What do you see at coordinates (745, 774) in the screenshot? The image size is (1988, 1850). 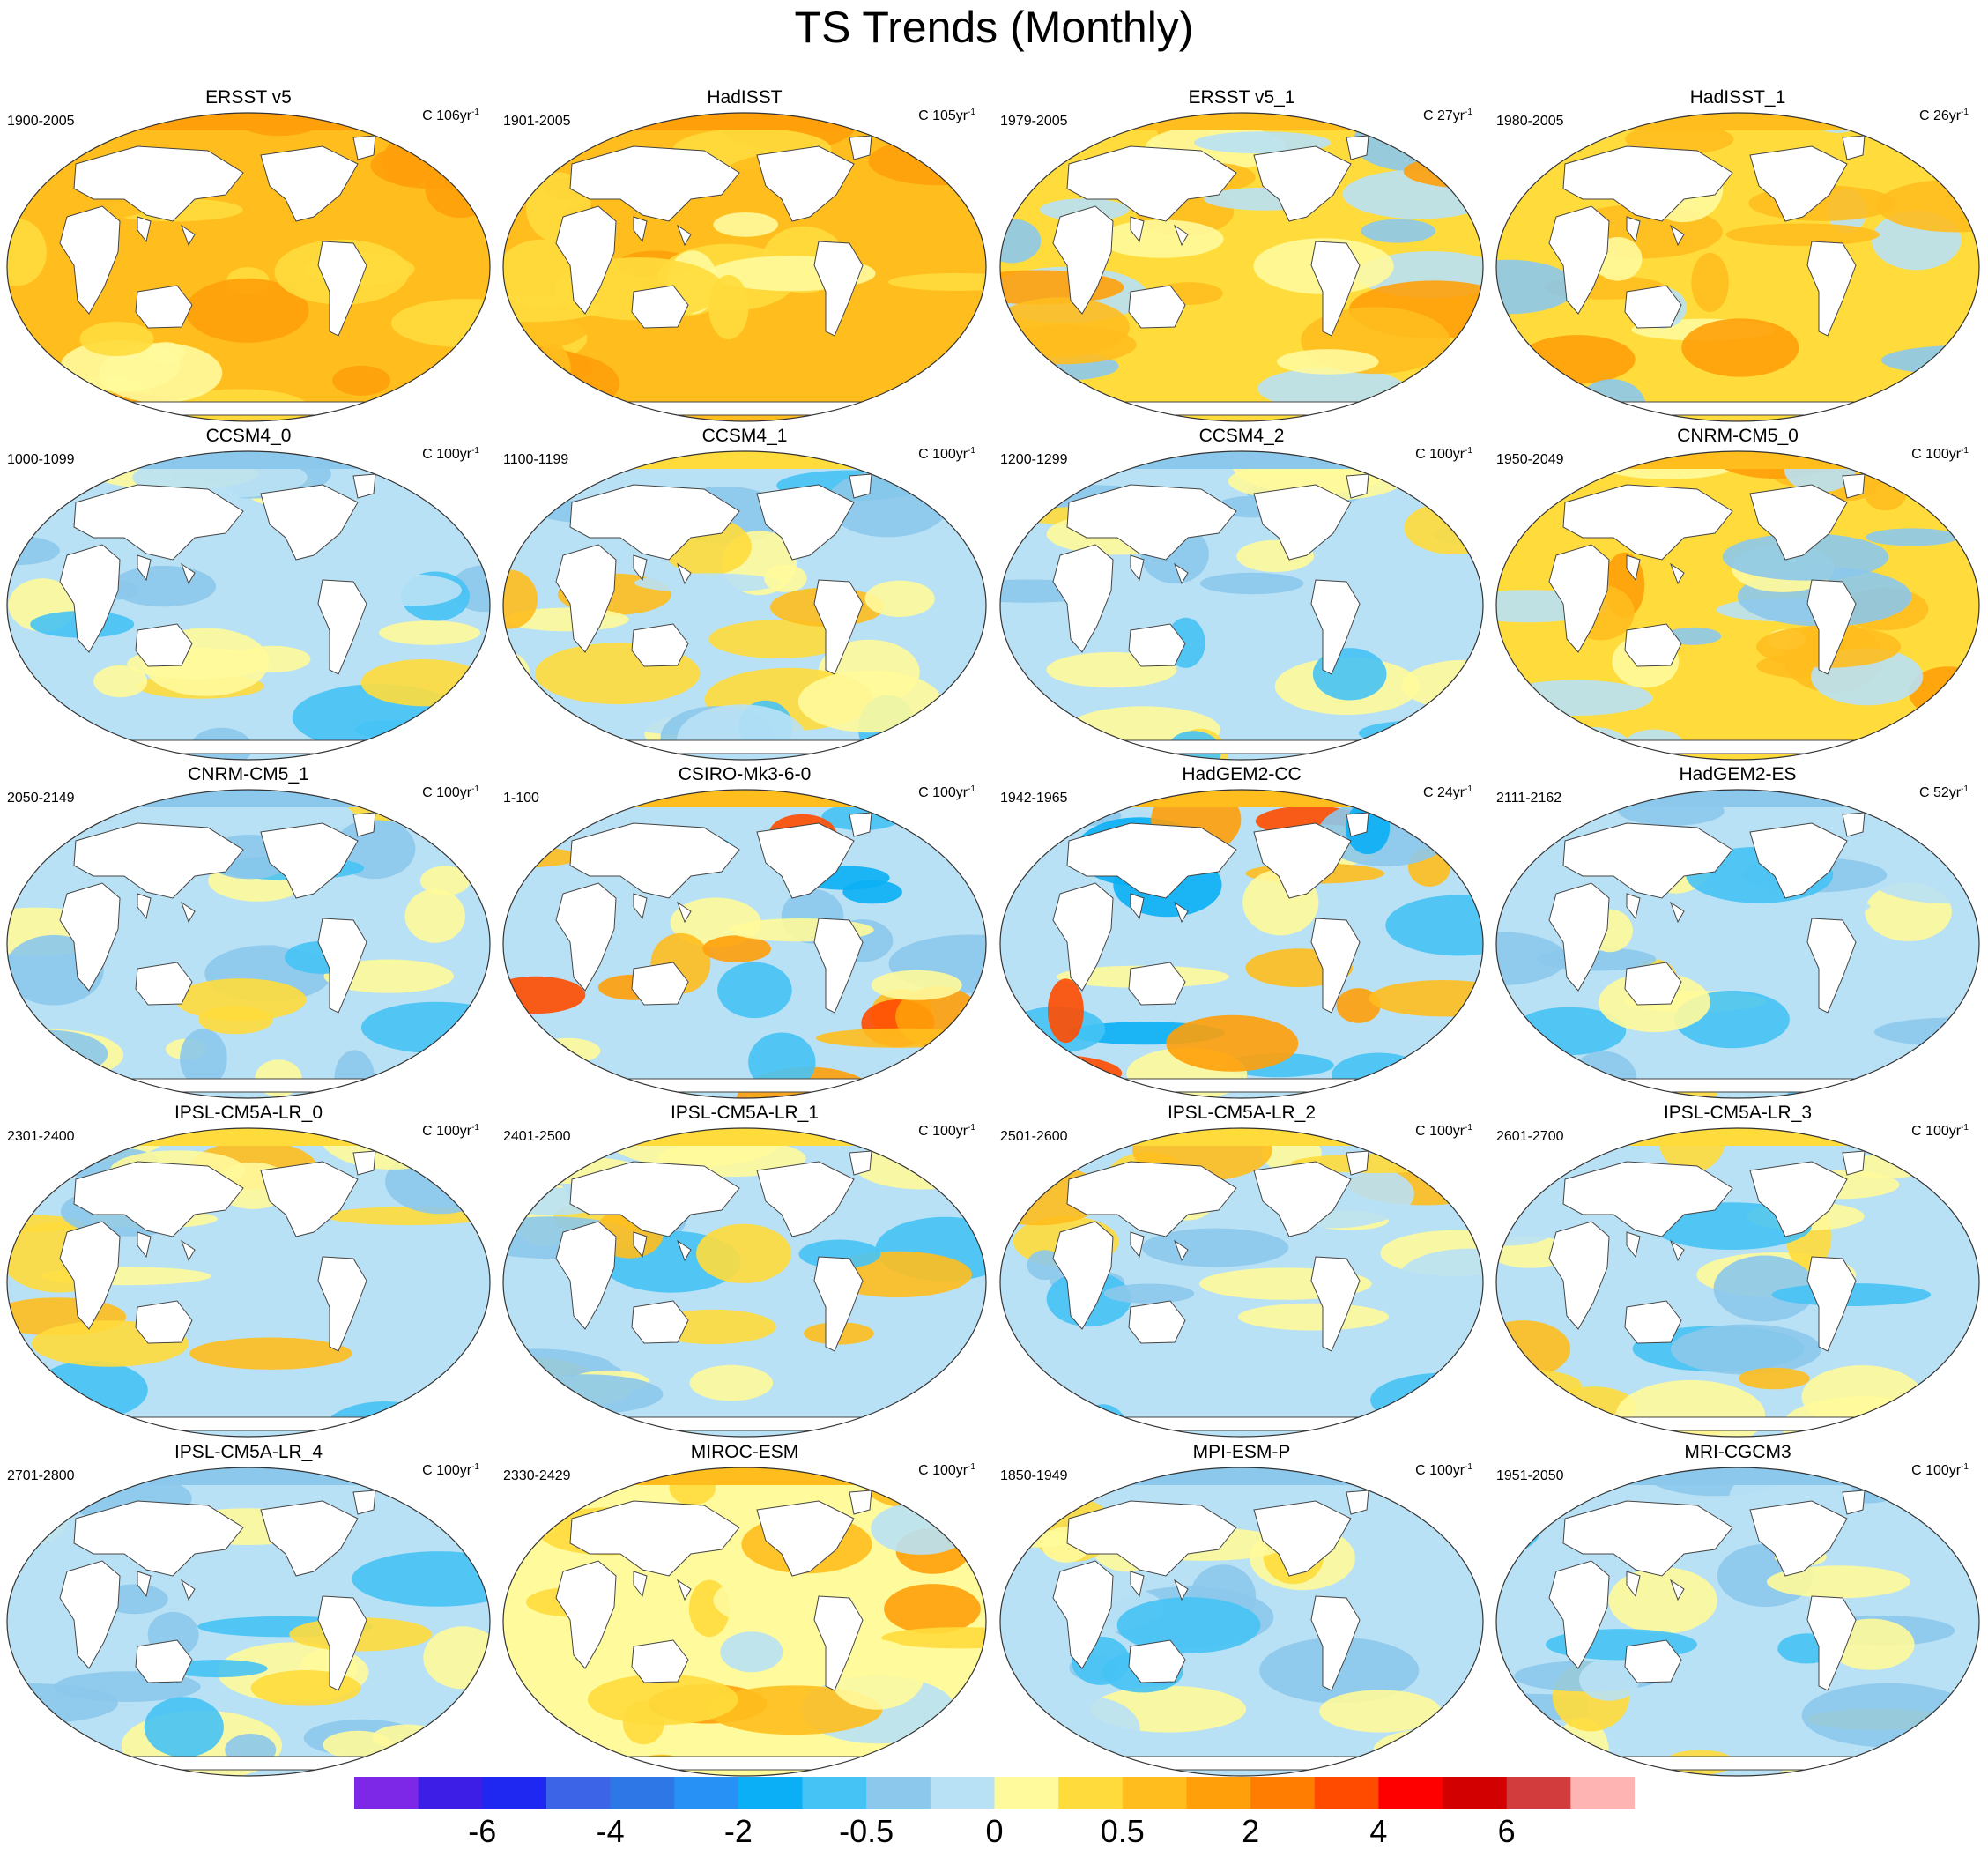 I see `panel-title: CSIRO-Mk3-6-0` at bounding box center [745, 774].